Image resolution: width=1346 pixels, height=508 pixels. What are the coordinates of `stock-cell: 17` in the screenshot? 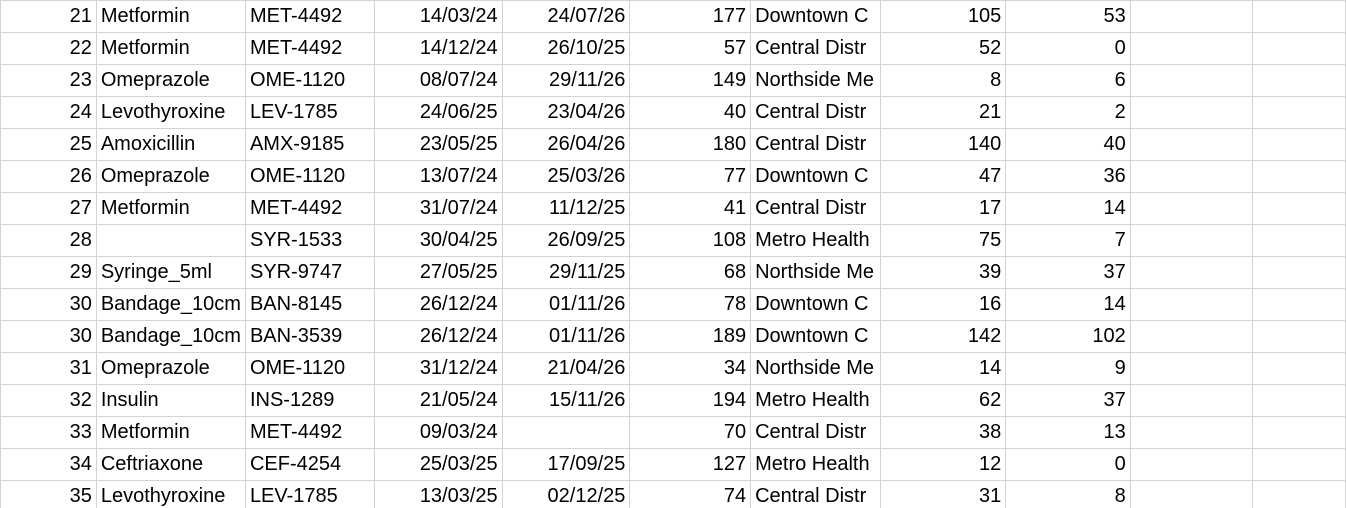 It's located at (943, 208).